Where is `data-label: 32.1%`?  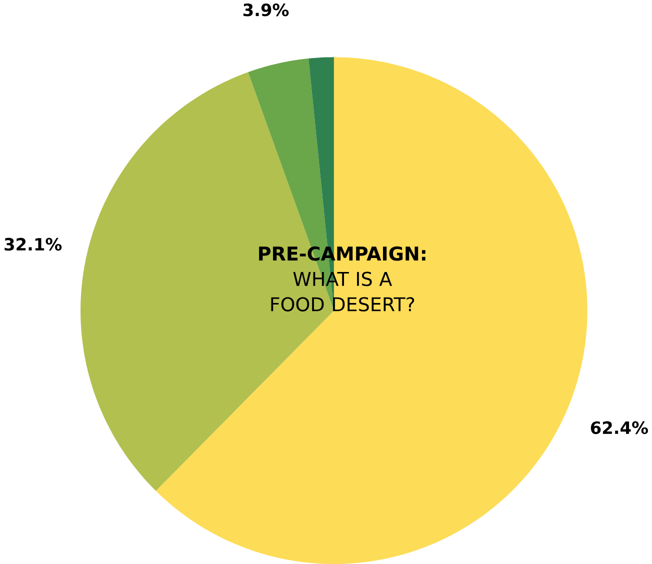
data-label: 32.1% is located at coordinates (33, 244).